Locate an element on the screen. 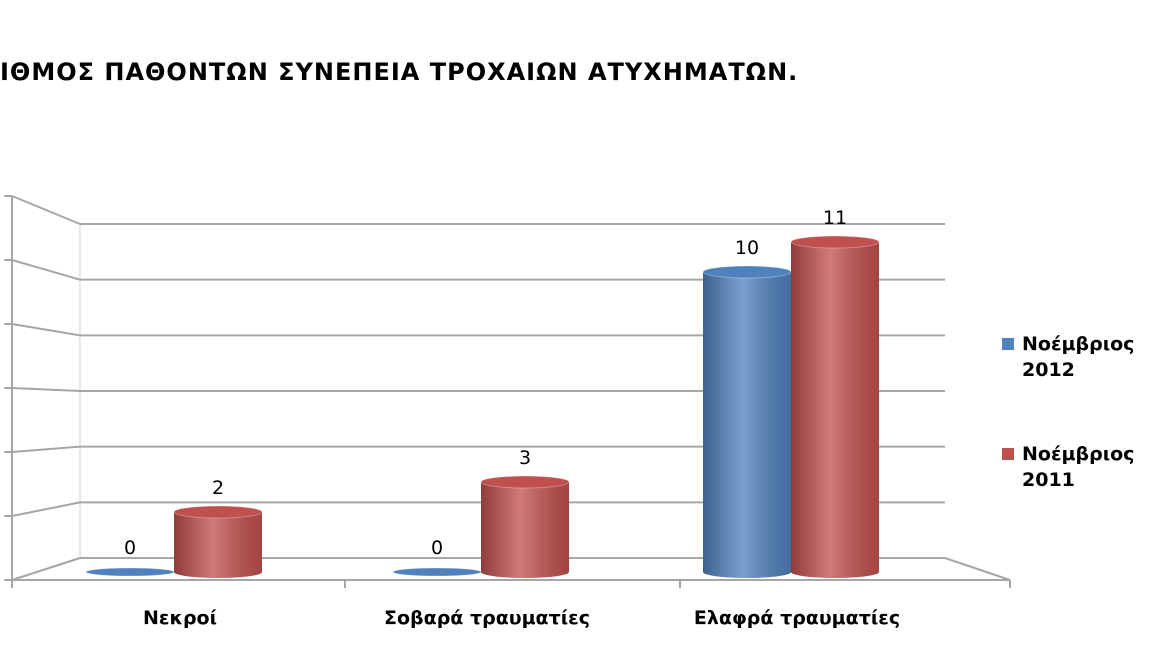 The height and width of the screenshot is (670, 1160). x-tick-label: Σοβαρά τραυματίες is located at coordinates (487, 618).